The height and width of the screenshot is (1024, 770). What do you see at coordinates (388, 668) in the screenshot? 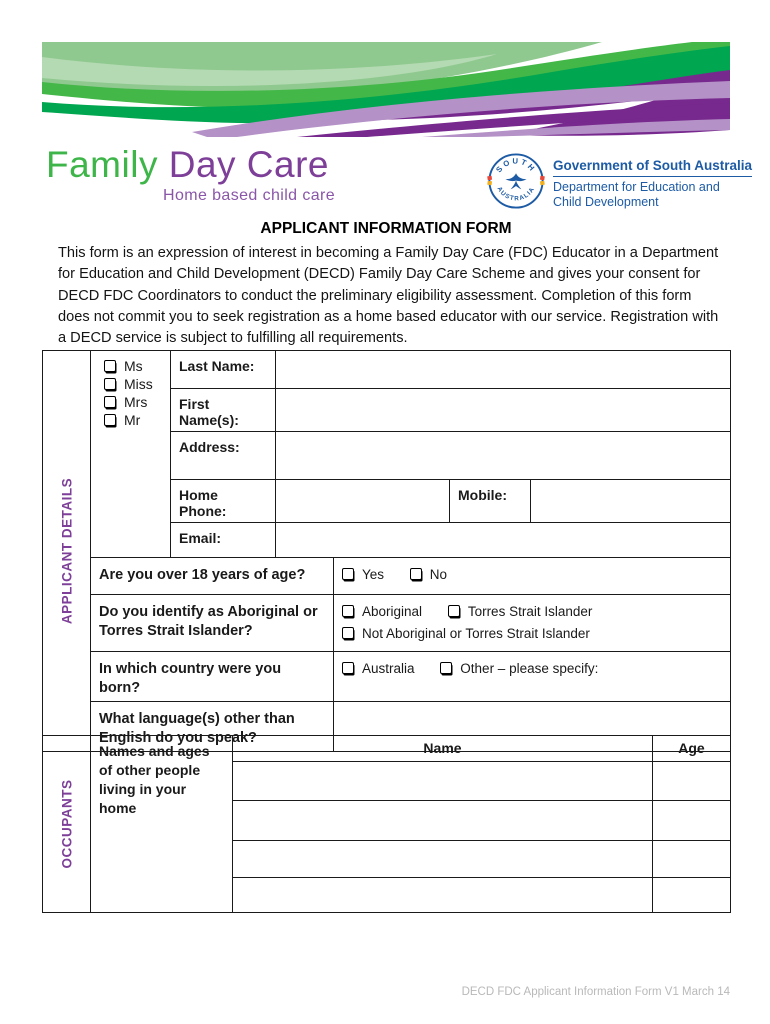
I see `option-australia-label: Australia` at bounding box center [388, 668].